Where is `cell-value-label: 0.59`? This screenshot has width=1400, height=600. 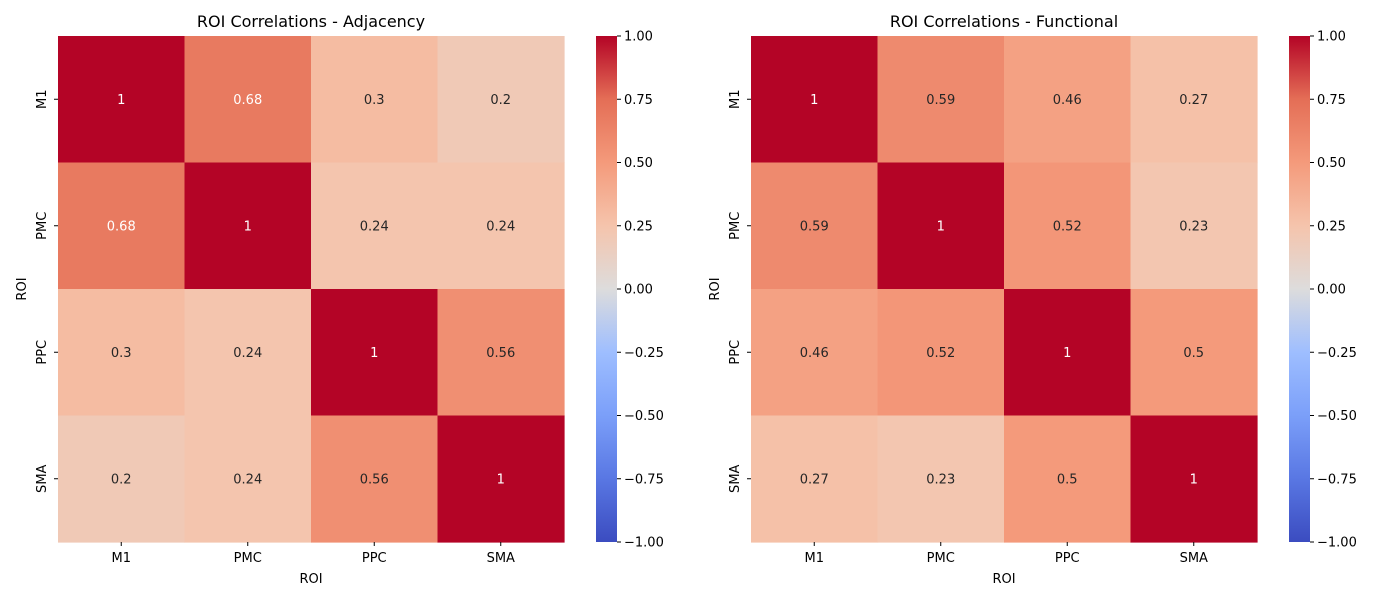
cell-value-label: 0.59 is located at coordinates (940, 100).